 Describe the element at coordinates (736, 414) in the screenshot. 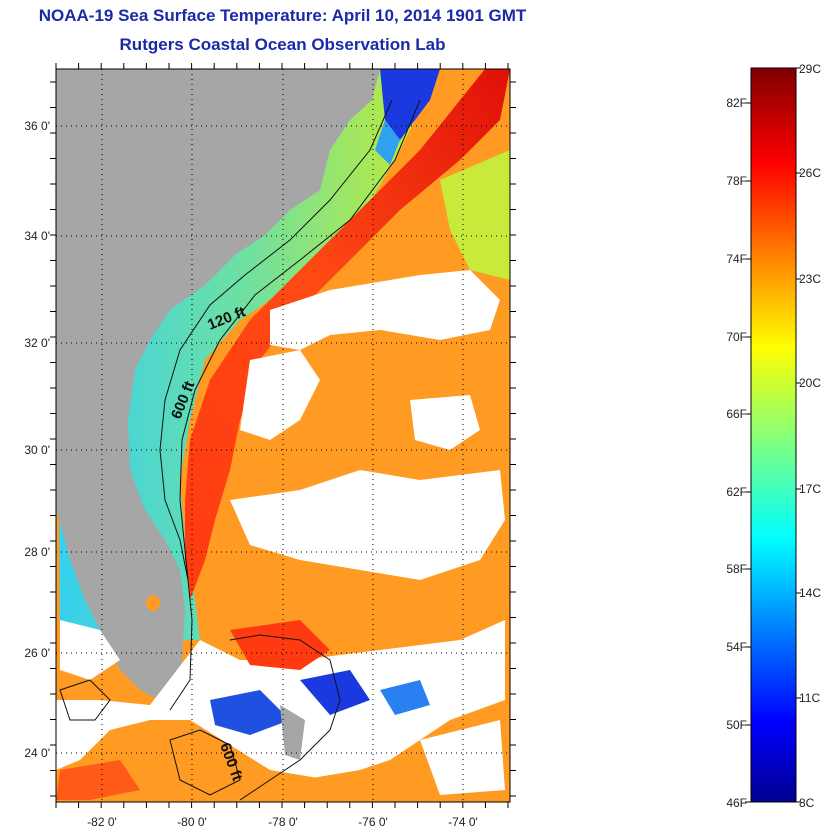

I see `f-label-66: 66F` at that location.